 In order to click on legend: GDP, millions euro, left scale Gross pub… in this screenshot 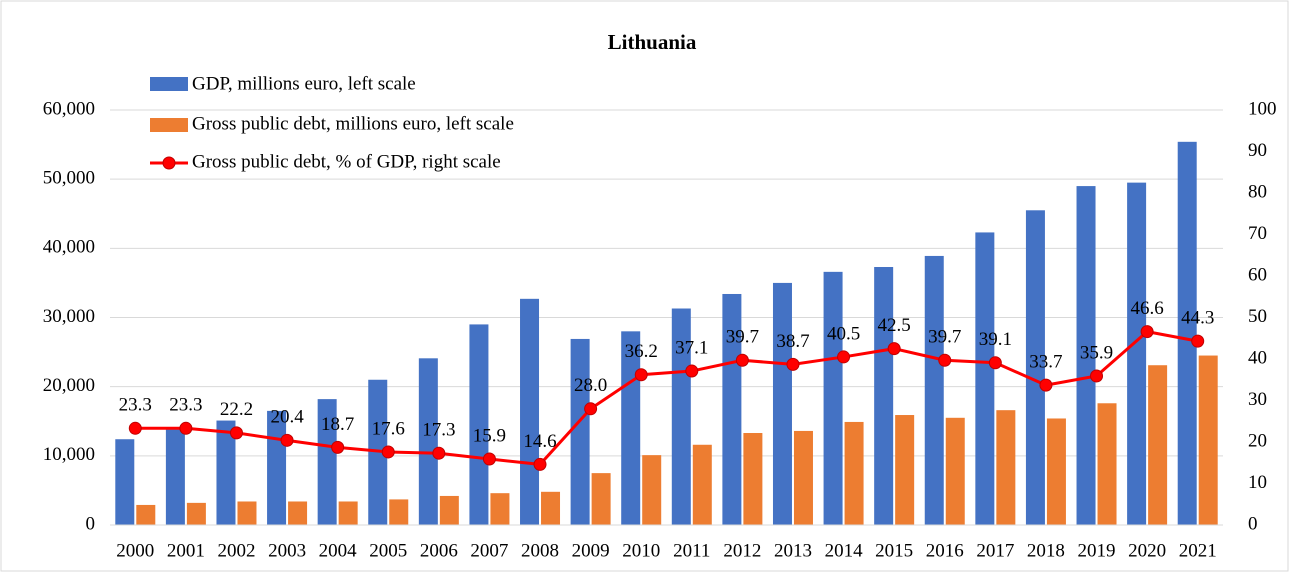, I will do `click(332, 122)`.